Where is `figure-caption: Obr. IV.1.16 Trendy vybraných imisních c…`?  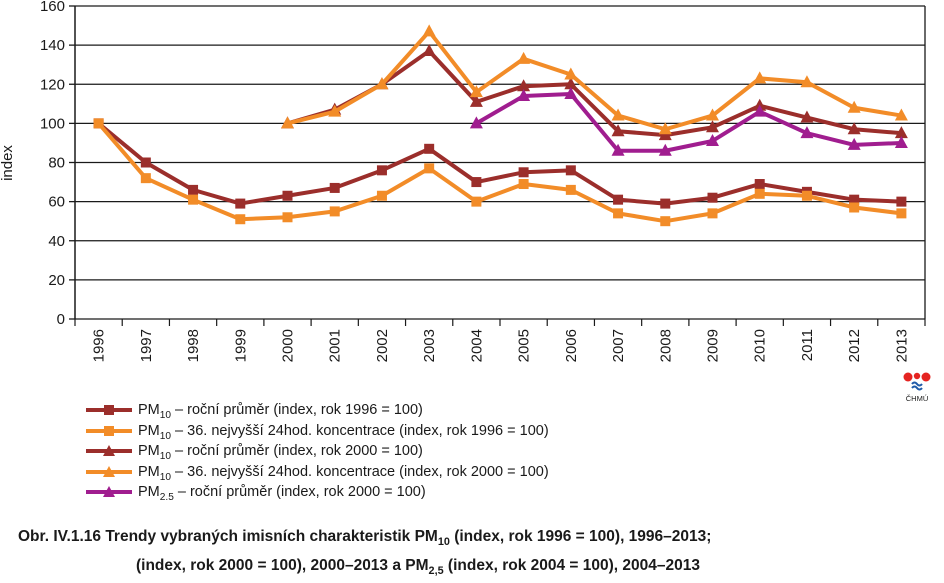
figure-caption: Obr. IV.1.16 Trendy vybraných imisních c… is located at coordinates (364, 554).